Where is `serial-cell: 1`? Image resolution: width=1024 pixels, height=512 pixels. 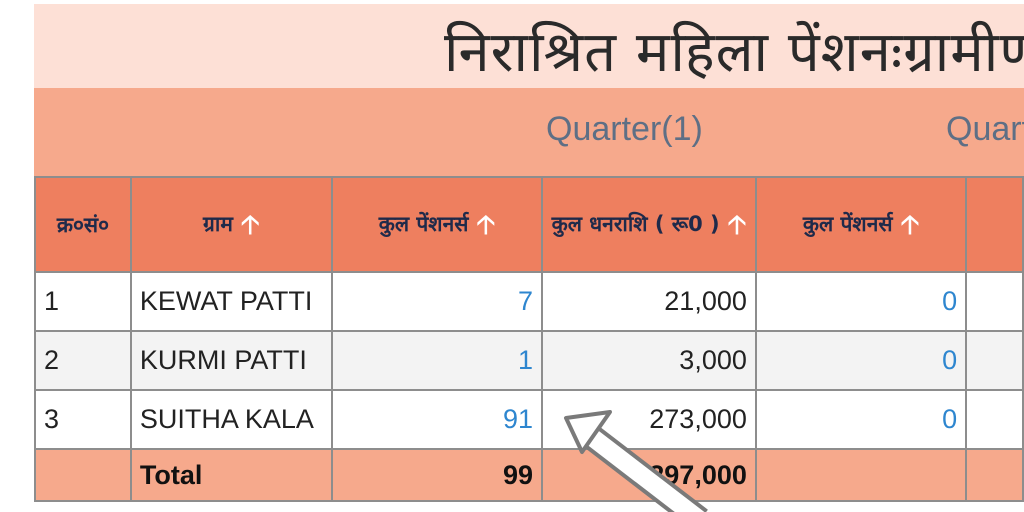 serial-cell: 1 is located at coordinates (83, 301).